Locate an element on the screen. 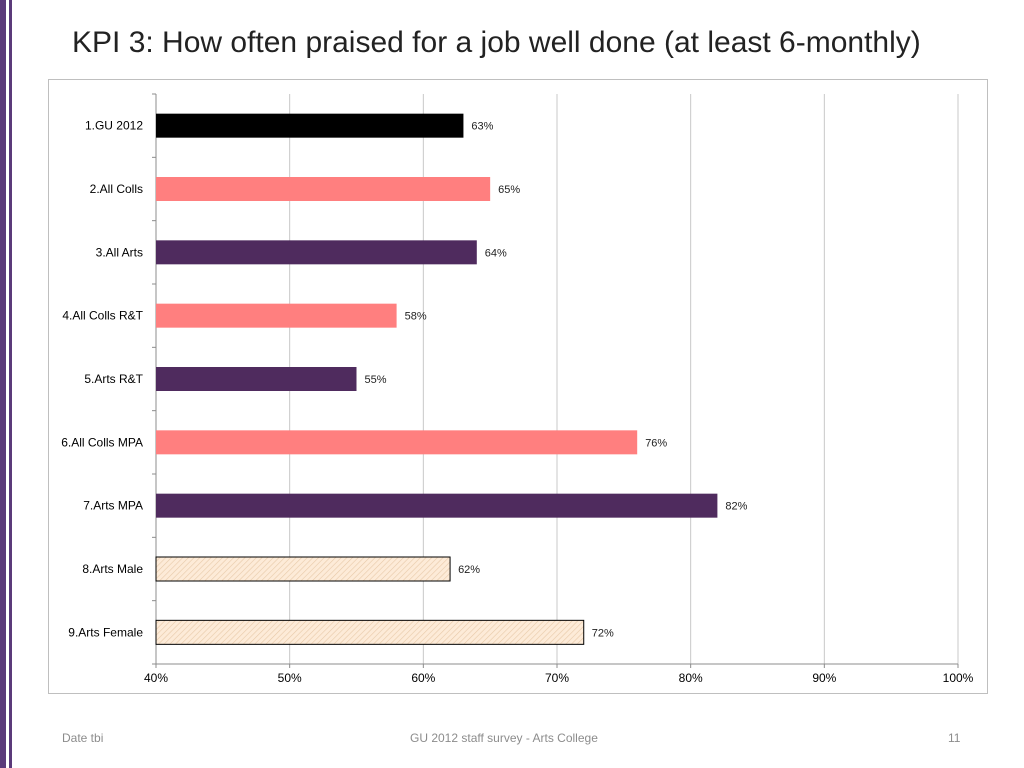  category-label: 7.Arts MPA is located at coordinates (113, 506).